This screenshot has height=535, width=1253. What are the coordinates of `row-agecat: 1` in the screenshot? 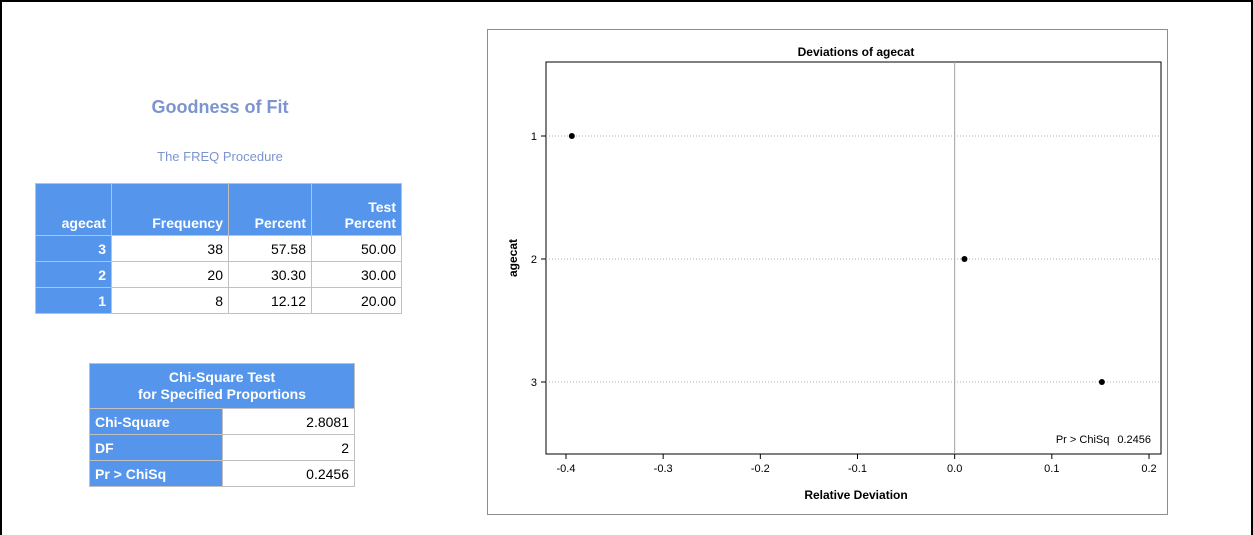 It's located at (73, 300).